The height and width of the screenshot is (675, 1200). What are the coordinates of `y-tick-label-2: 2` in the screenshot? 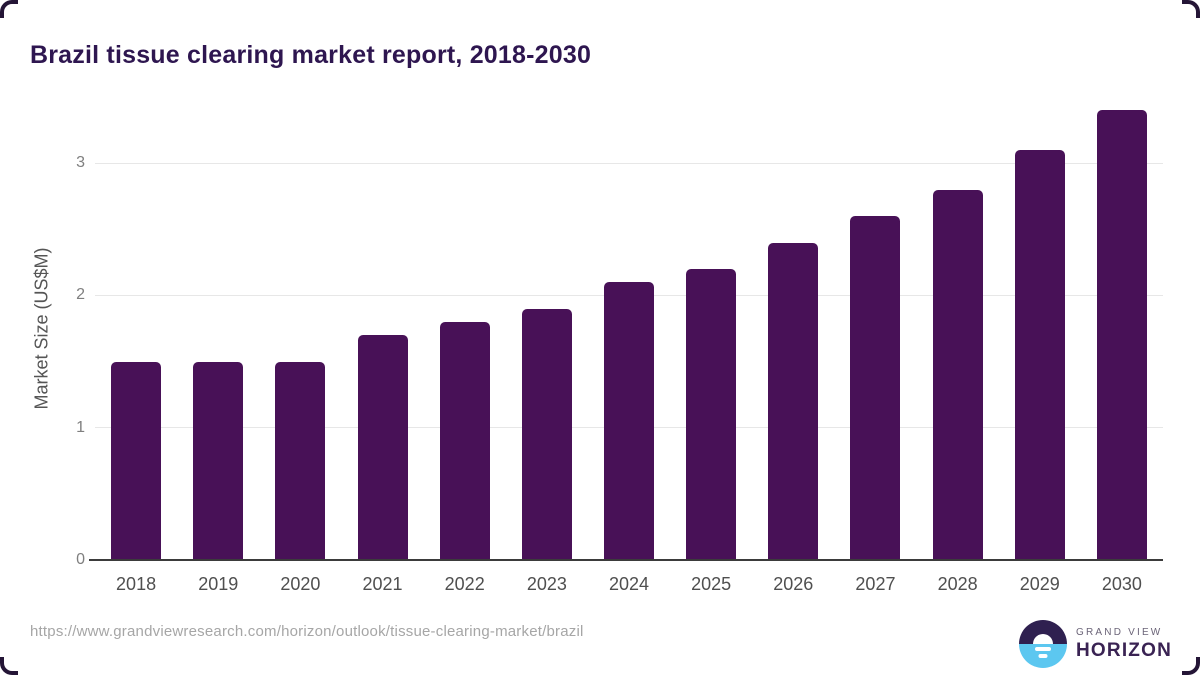 It's located at (80, 295).